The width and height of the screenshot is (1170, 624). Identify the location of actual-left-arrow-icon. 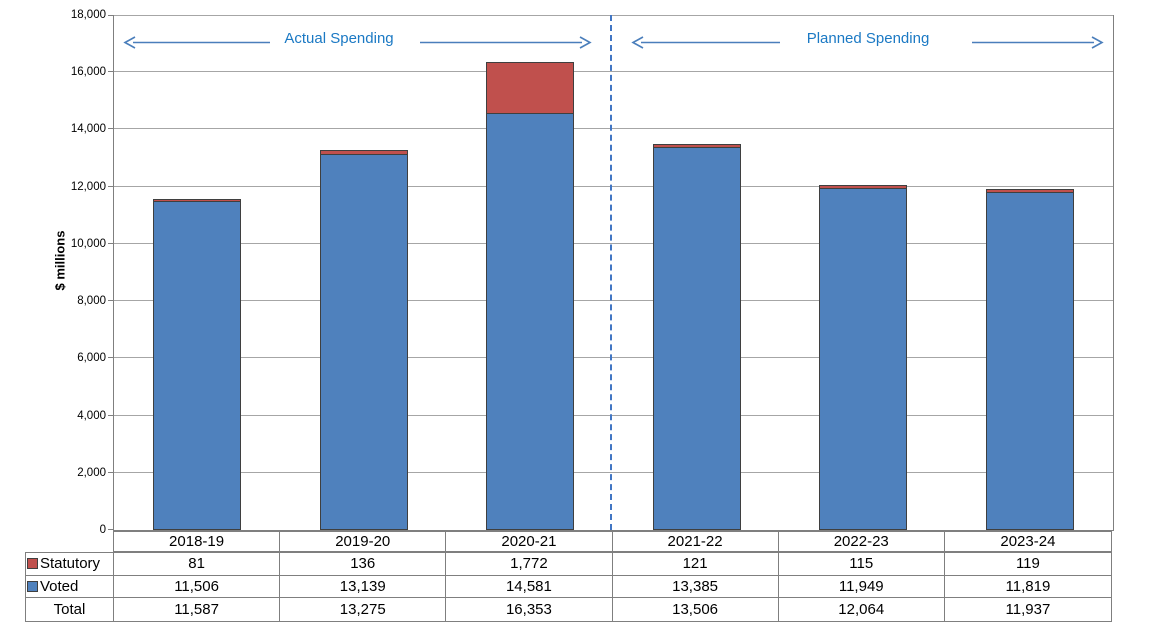
(196, 42).